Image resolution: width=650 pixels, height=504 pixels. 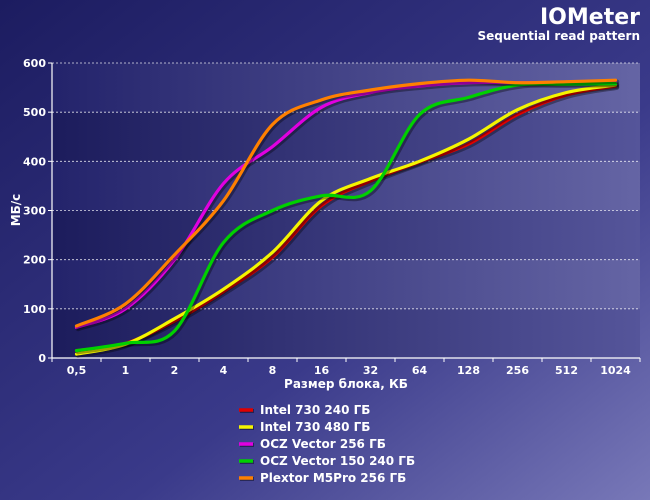 I want to click on y-tick-label: 300, so click(x=34, y=211).